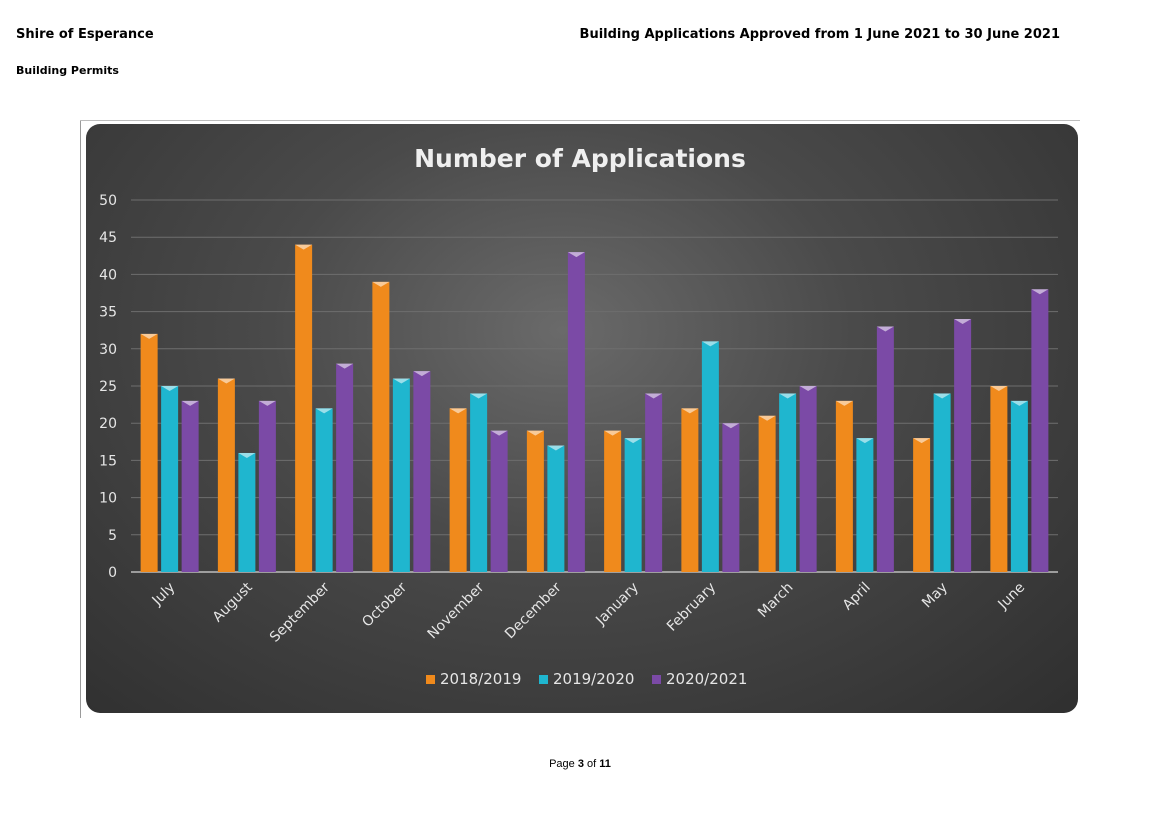 The width and height of the screenshot is (1160, 821). What do you see at coordinates (1012, 597) in the screenshot?
I see `x-tick-label: June` at bounding box center [1012, 597].